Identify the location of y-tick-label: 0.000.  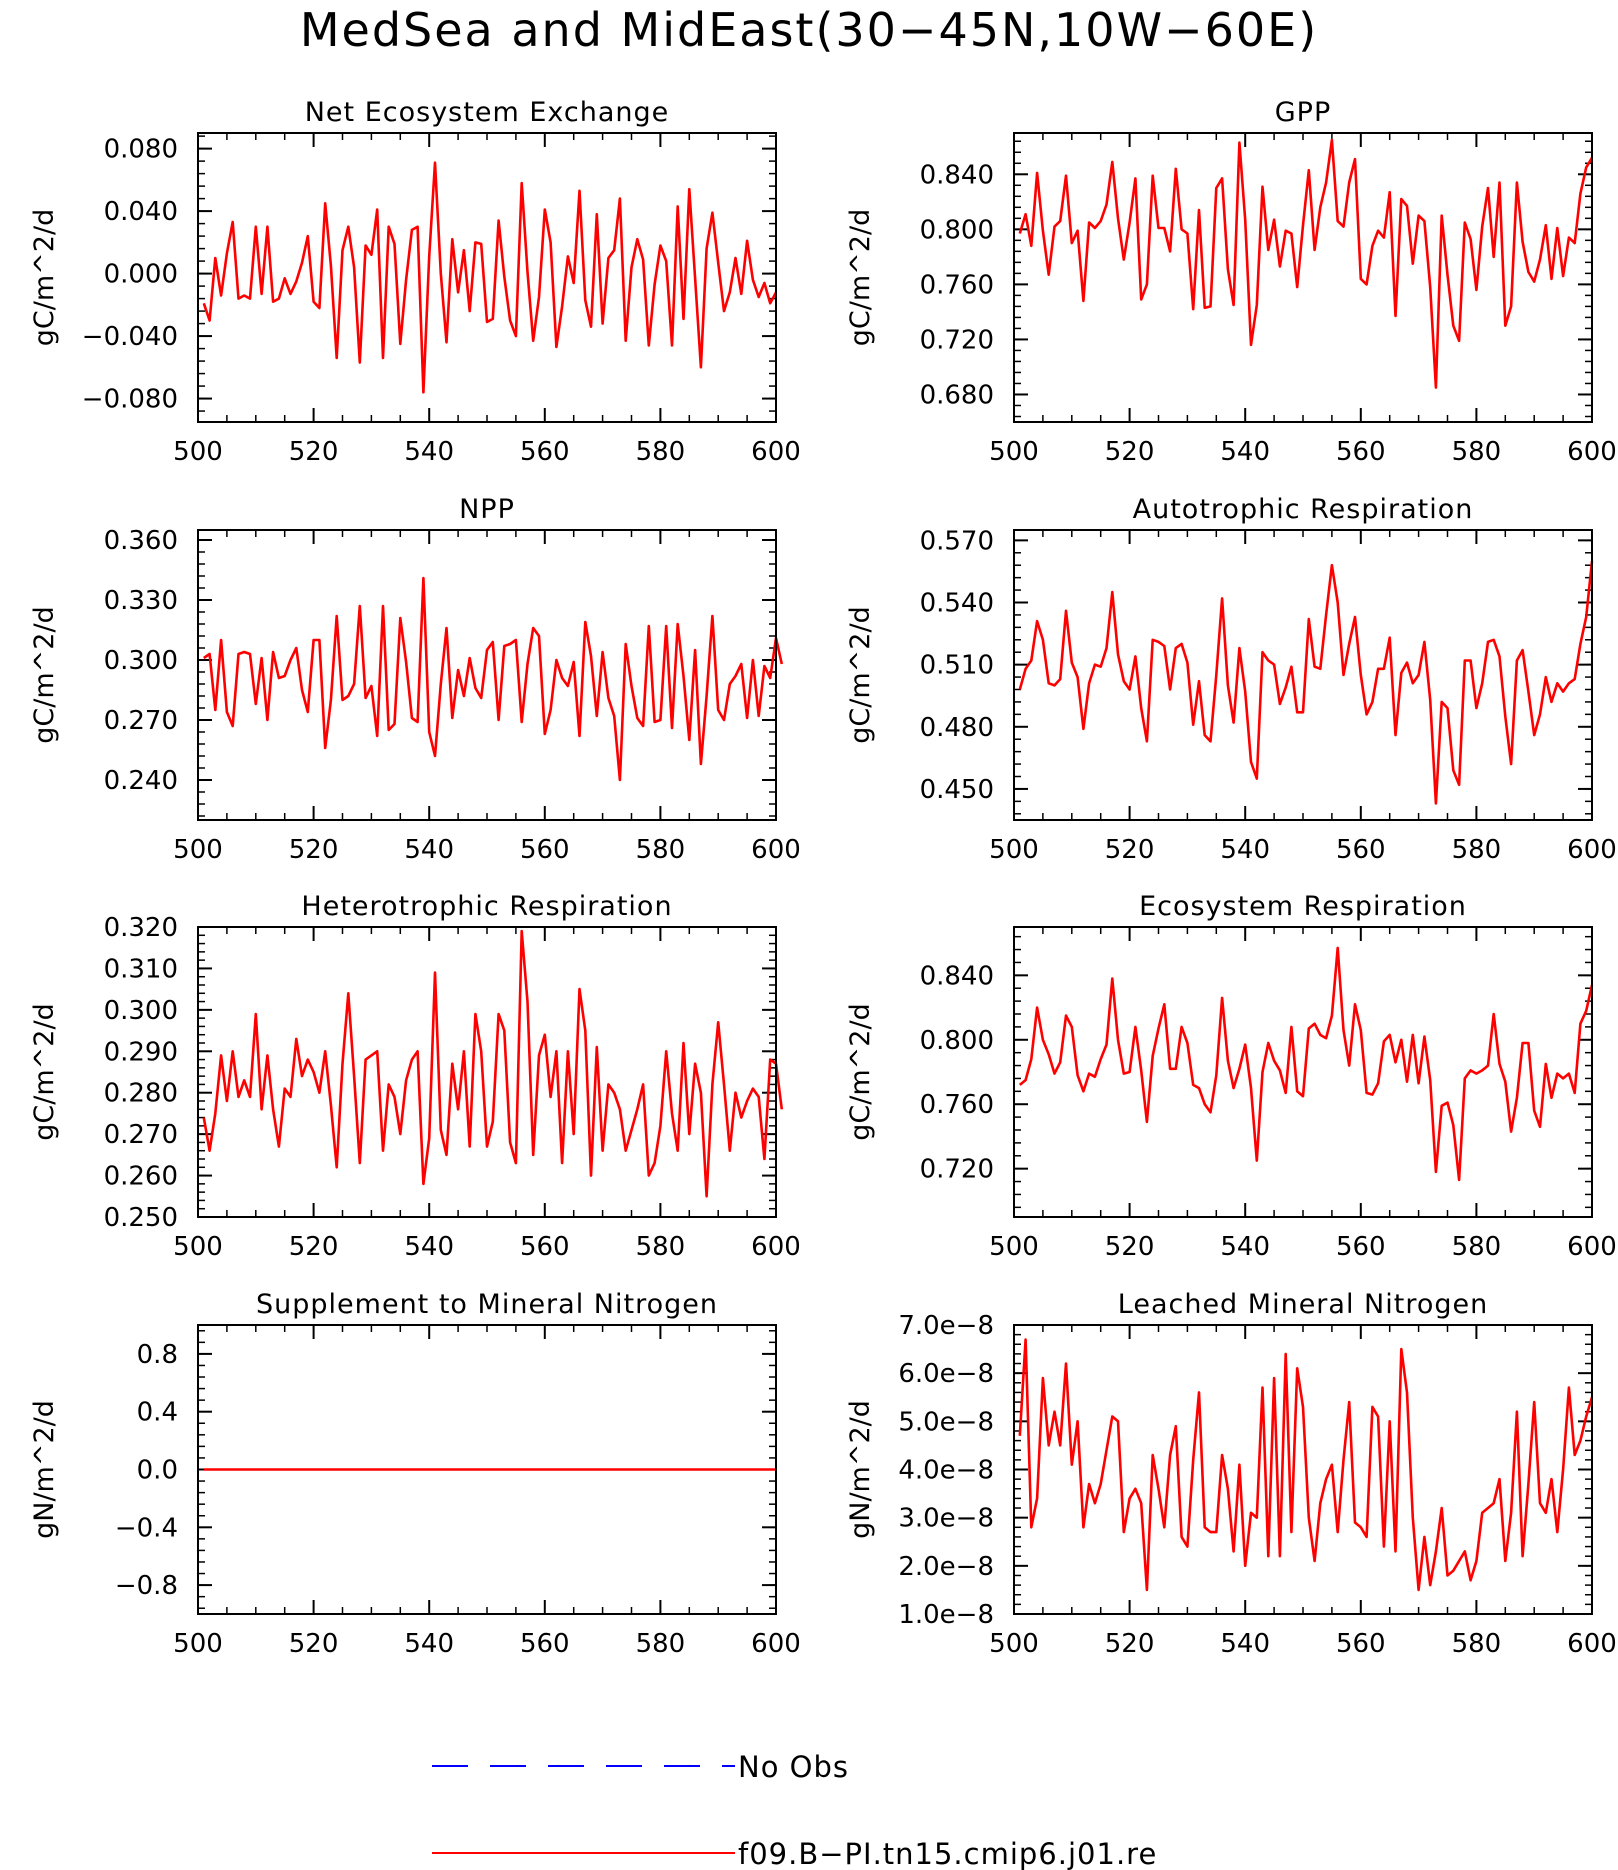
(141, 275).